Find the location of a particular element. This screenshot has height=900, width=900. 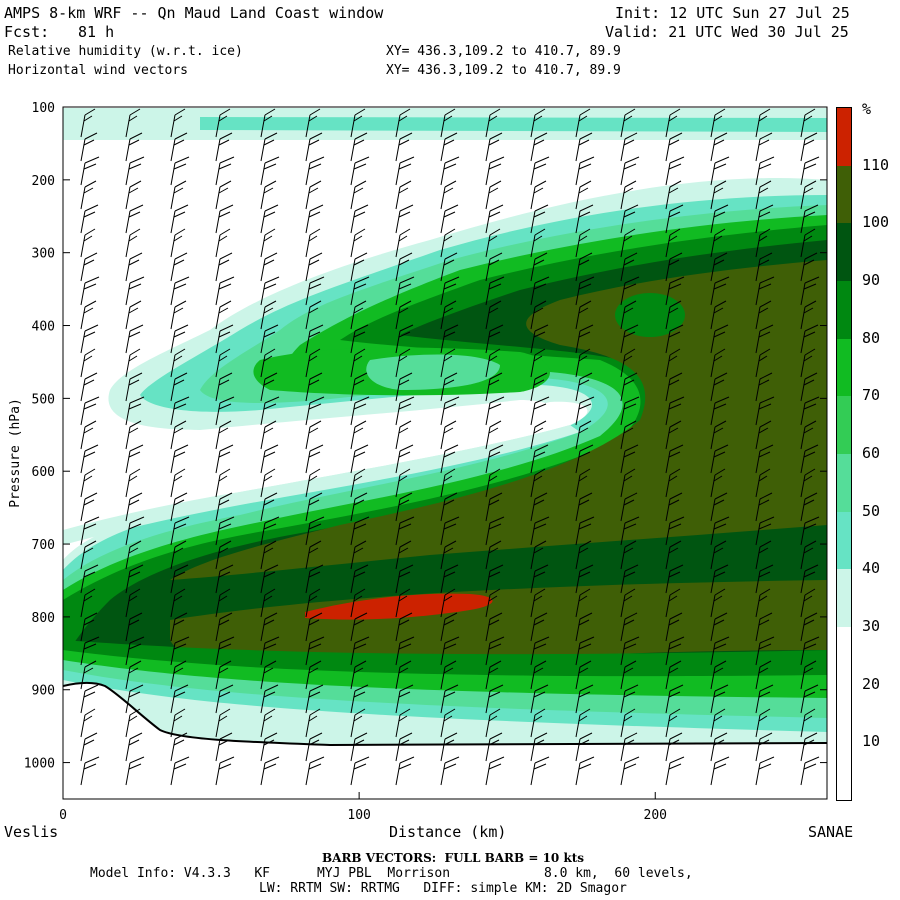

field-label-rh: Relative humidity (w.r.t. ice) is located at coordinates (125, 51).